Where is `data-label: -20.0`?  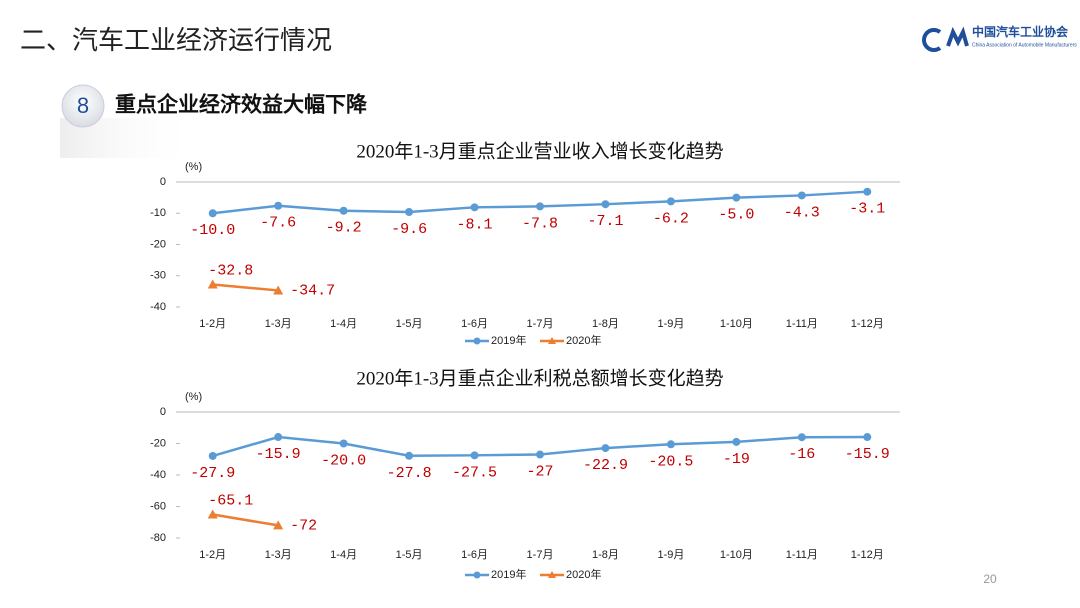
data-label: -20.0 is located at coordinates (343, 460).